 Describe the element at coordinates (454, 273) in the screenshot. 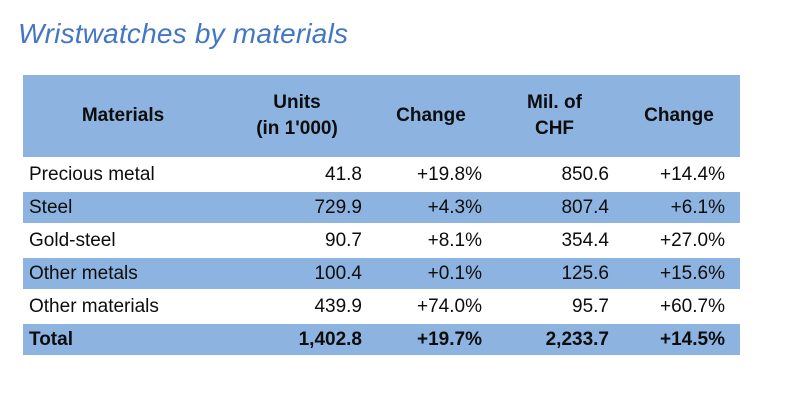

I see `cell-units-change: +0.1%` at that location.